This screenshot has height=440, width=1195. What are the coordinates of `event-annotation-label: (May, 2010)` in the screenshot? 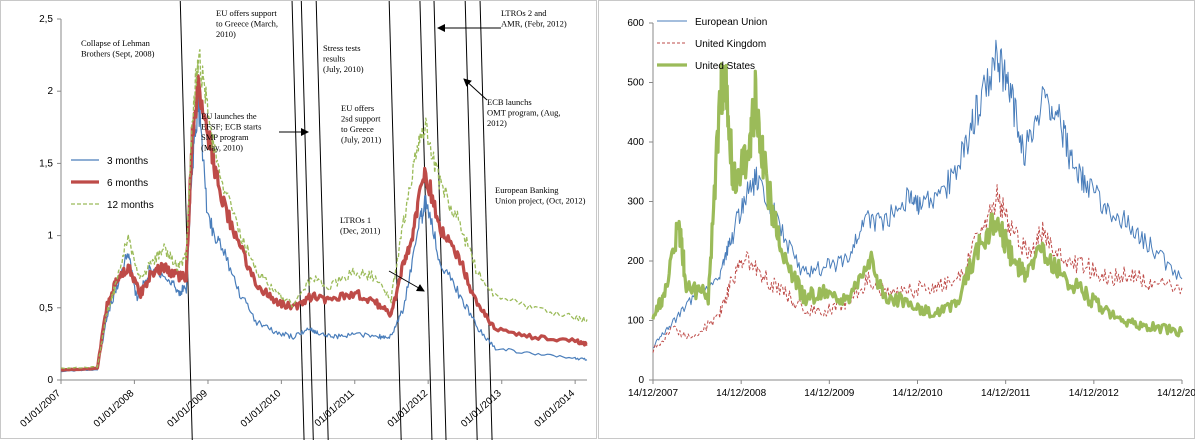 It's located at (222, 148).